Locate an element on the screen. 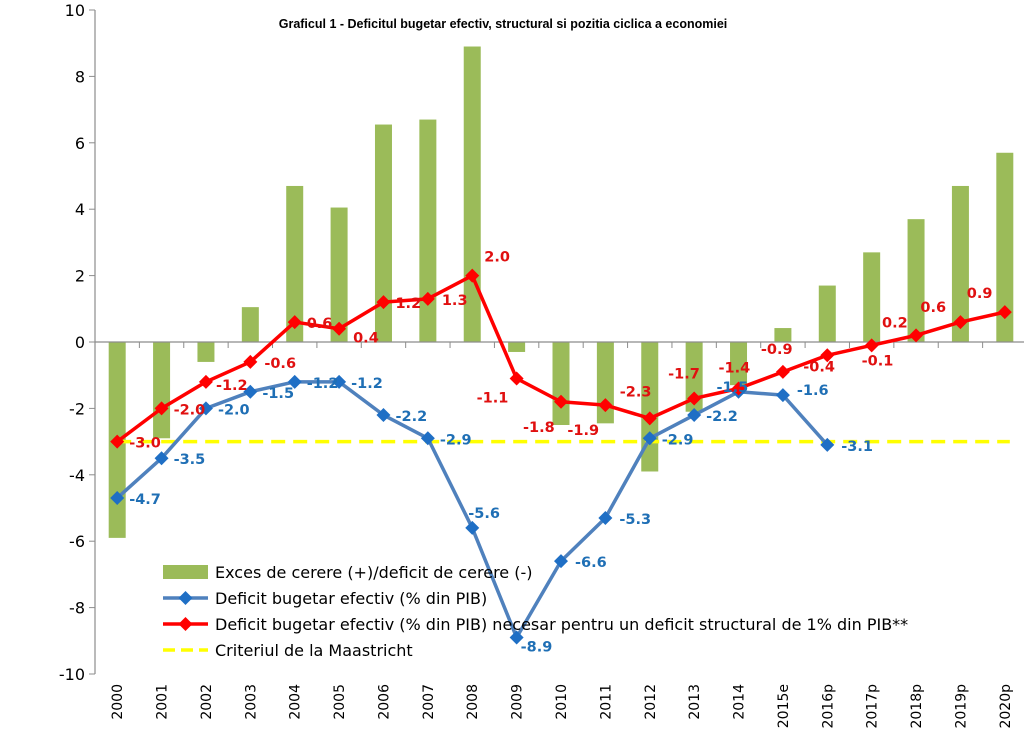 The image size is (1024, 739). deficit-necesar-data-label: -2.0 is located at coordinates (190, 410).